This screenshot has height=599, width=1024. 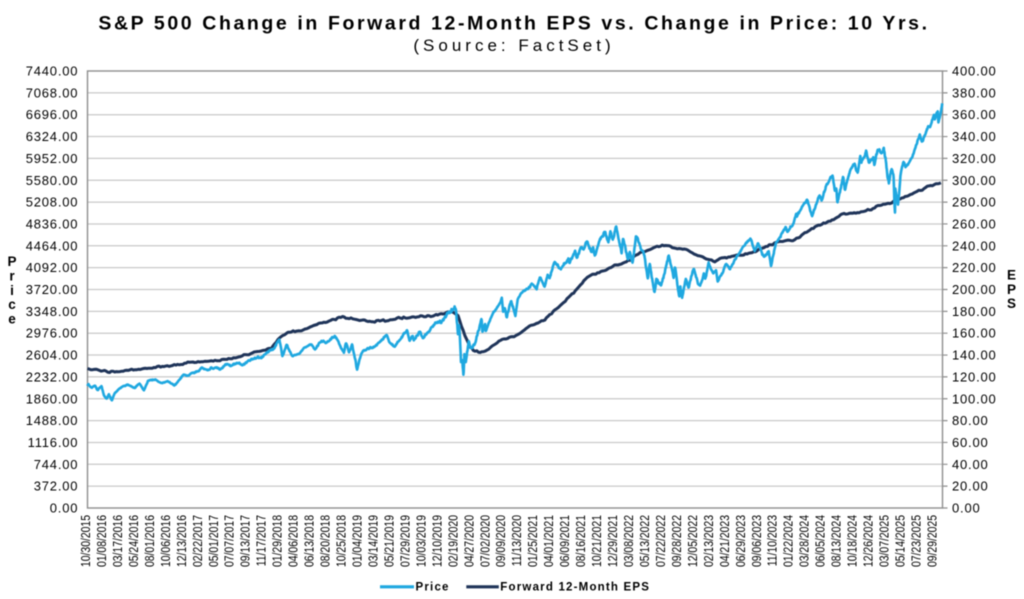 What do you see at coordinates (837, 541) in the screenshot?
I see `svg-text: 08/13/2024` at bounding box center [837, 541].